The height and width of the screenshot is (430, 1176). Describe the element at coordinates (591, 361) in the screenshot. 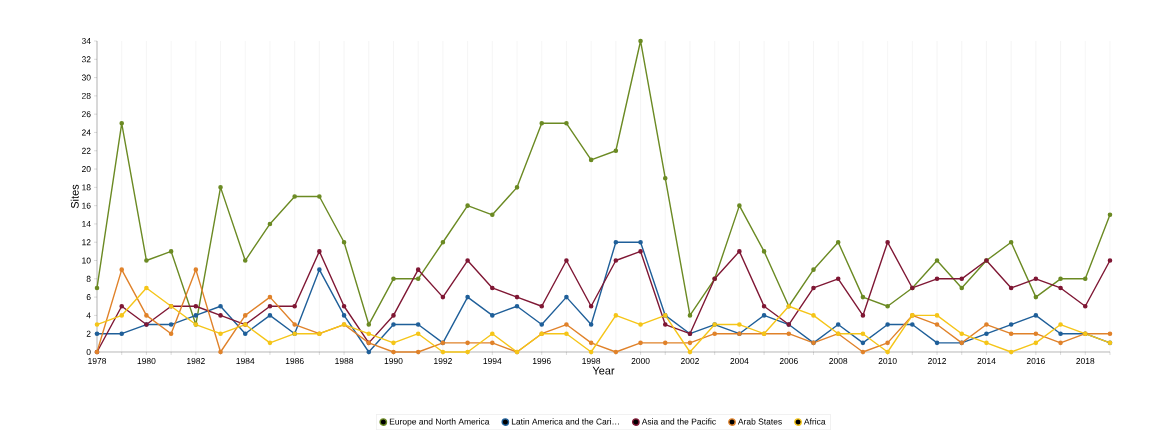

I see `x-tick-label: 1998` at that location.